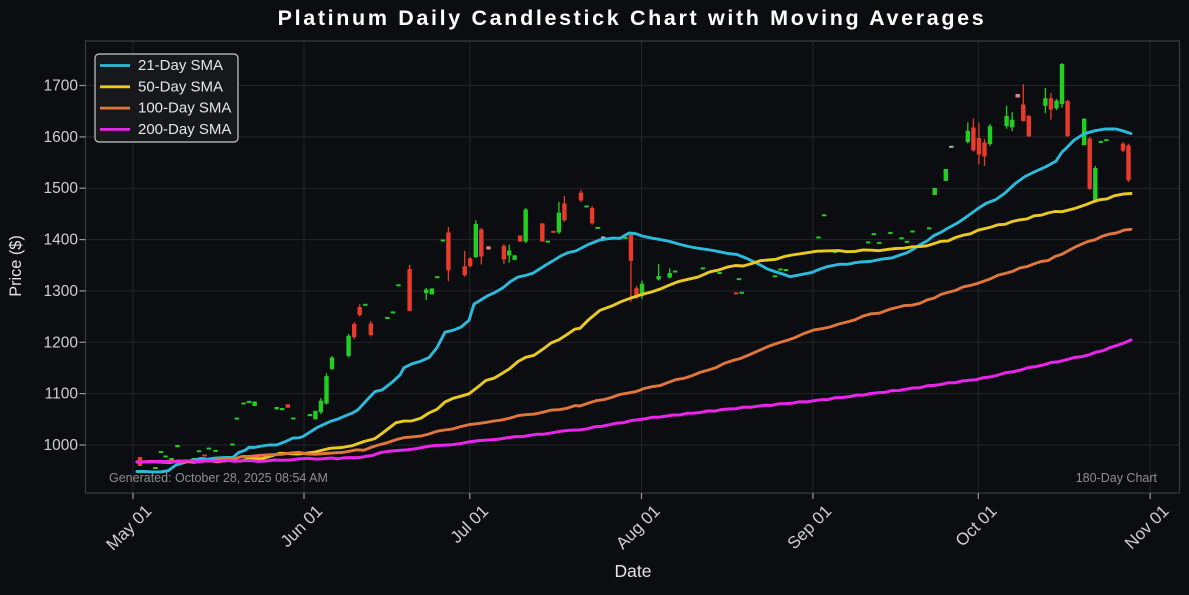 The image size is (1189, 595). What do you see at coordinates (61, 291) in the screenshot?
I see `svg-text: 1300` at bounding box center [61, 291].